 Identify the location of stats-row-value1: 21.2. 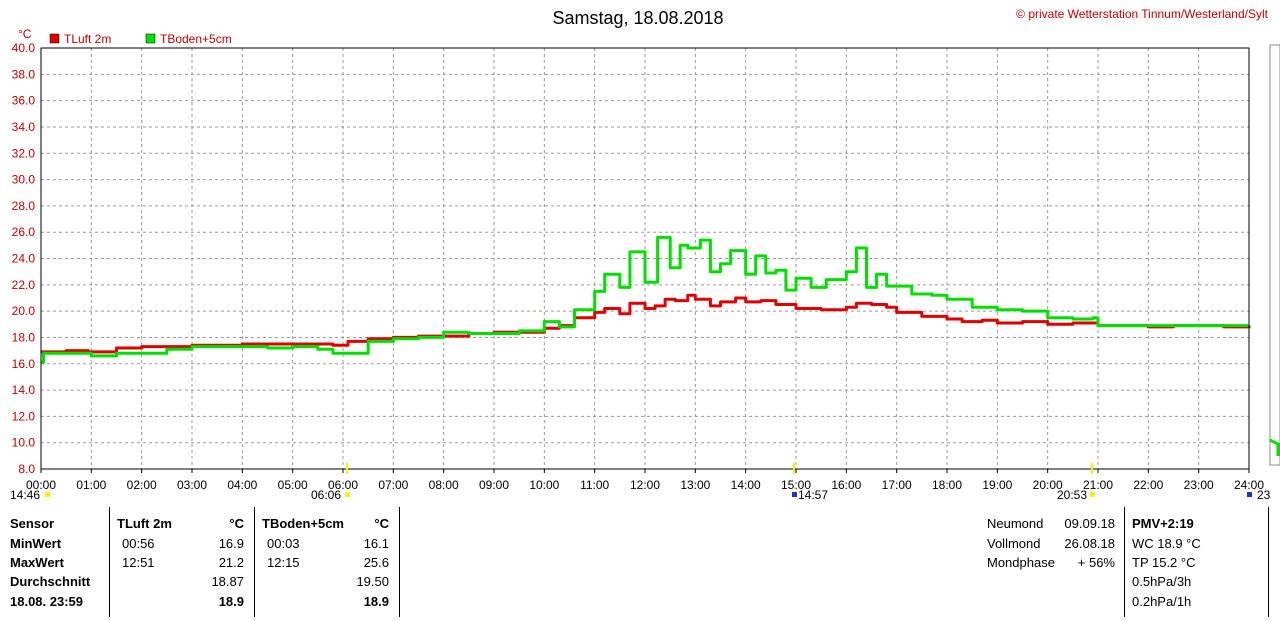
(231, 562).